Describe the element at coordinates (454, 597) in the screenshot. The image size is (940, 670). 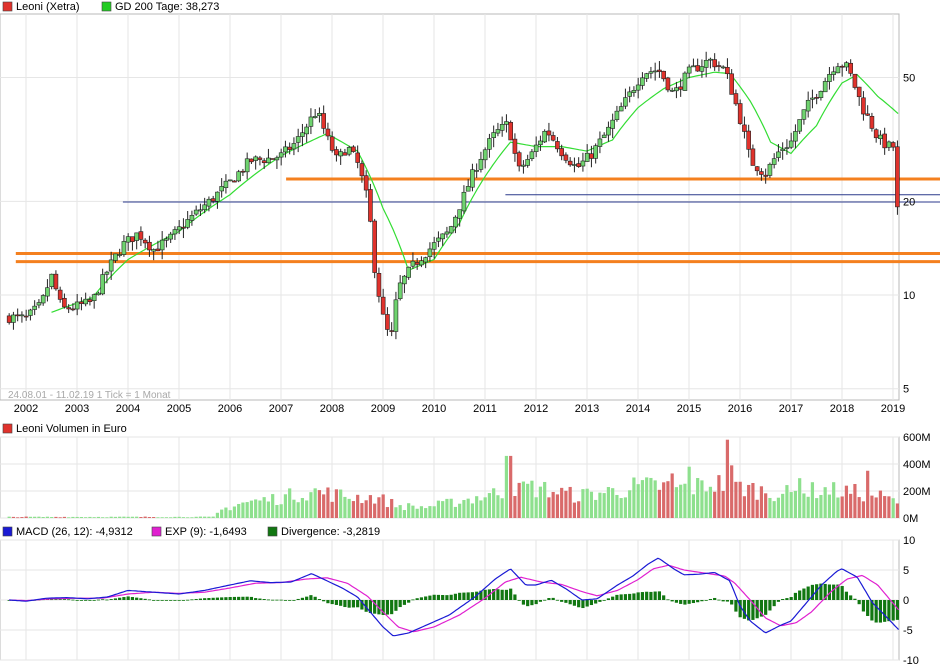
I see `macd-line` at that location.